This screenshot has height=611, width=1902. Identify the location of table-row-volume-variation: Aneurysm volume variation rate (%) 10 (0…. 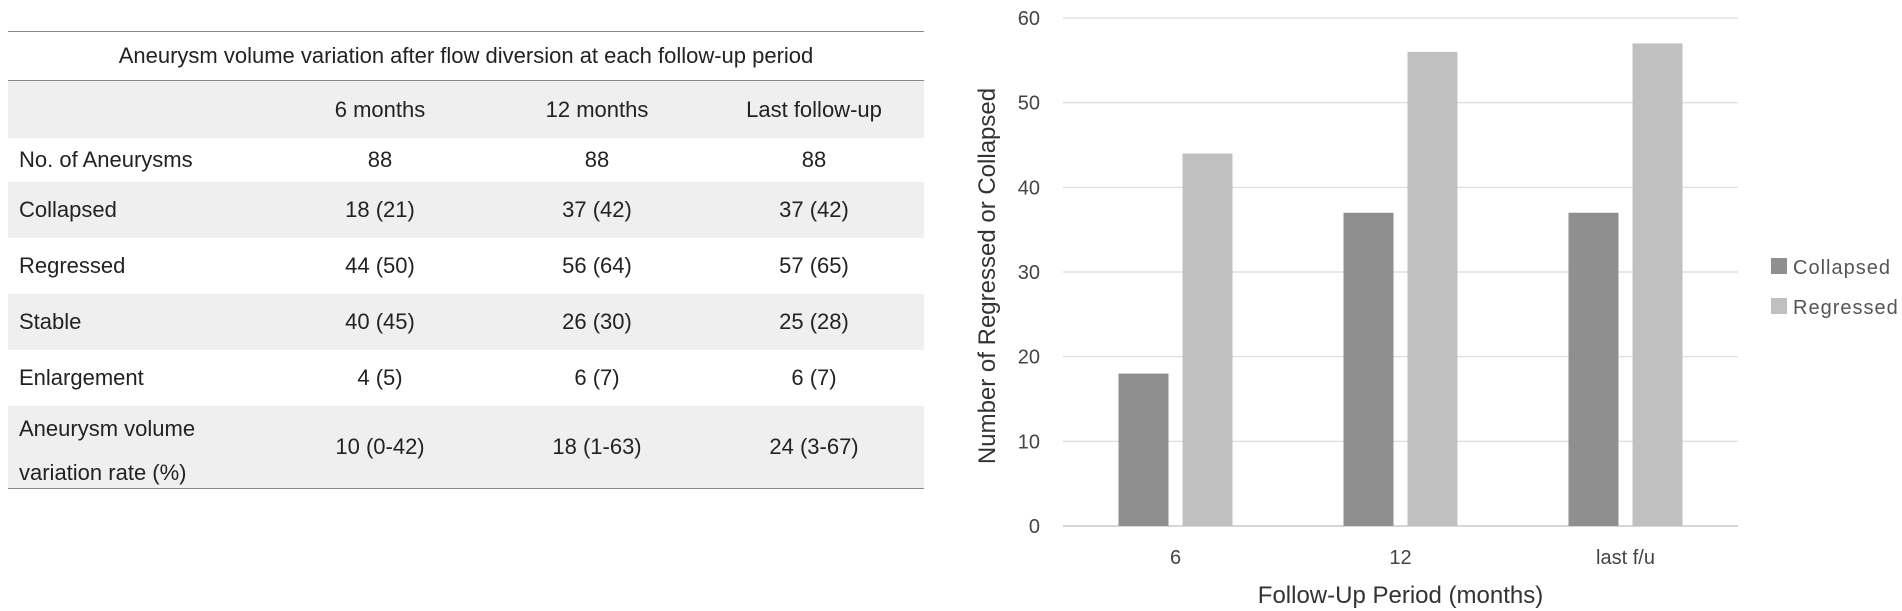
(466, 447).